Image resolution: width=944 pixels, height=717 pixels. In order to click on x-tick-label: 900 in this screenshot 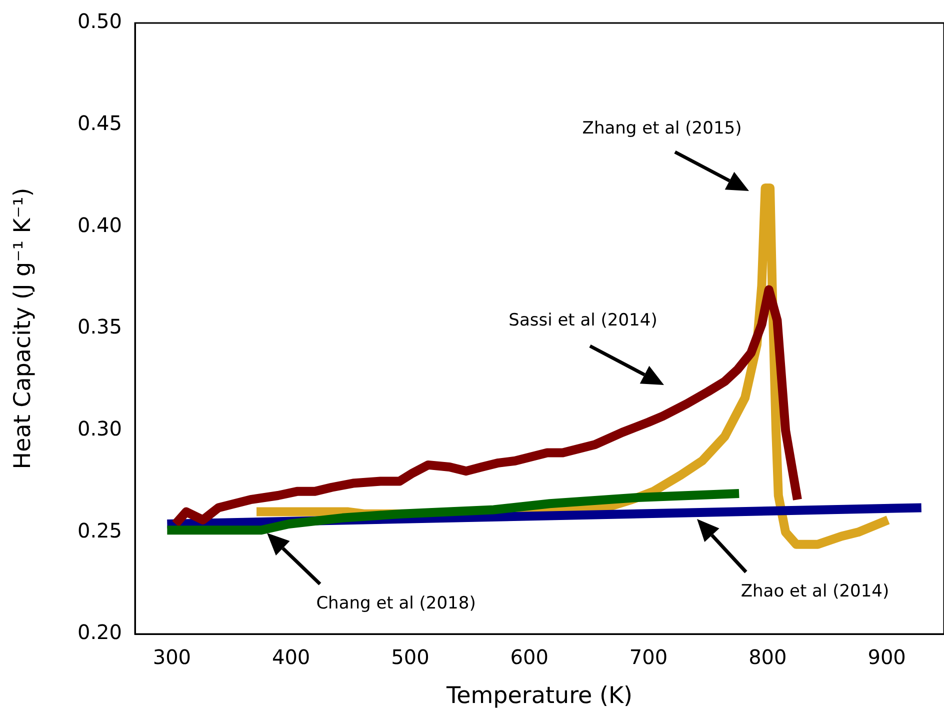, I will do `click(887, 657)`.